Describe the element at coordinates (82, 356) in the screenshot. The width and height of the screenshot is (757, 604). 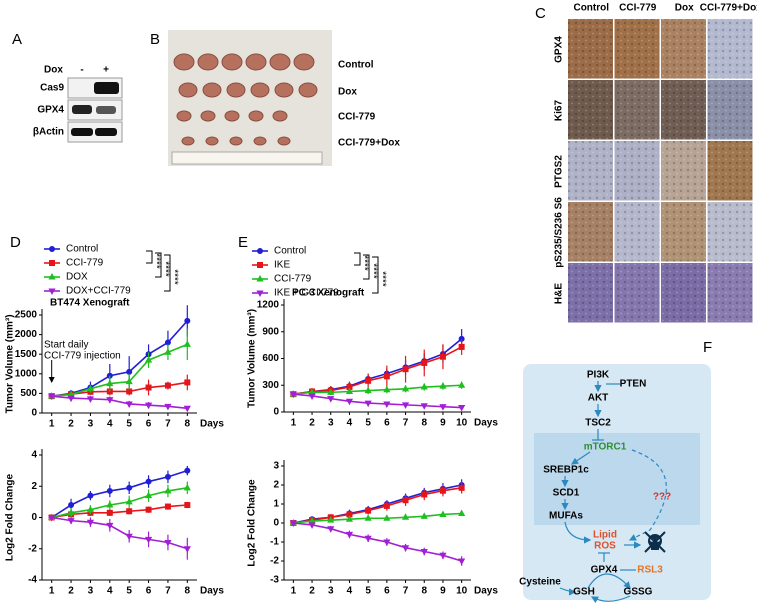
I see `annotation: CCI-779 injection` at that location.